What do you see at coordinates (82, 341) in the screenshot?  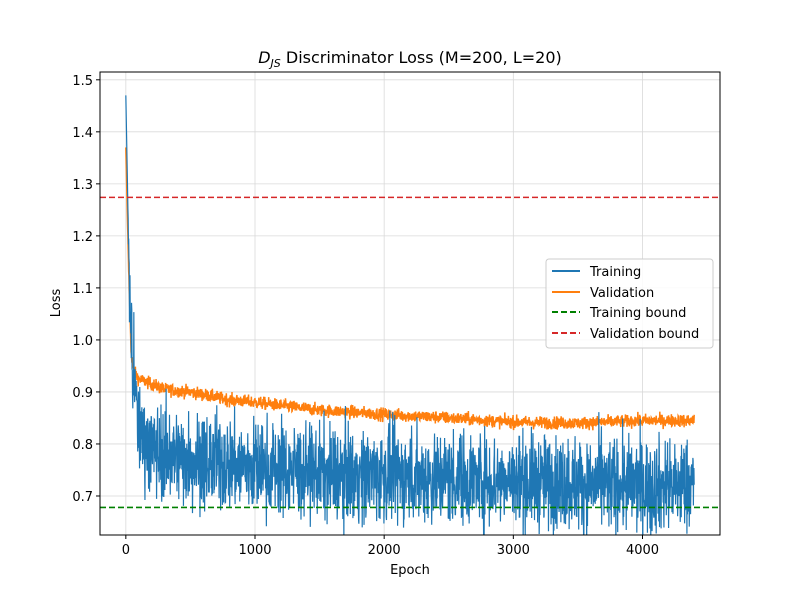 I see `y-tick-label: 1.0` at bounding box center [82, 341].